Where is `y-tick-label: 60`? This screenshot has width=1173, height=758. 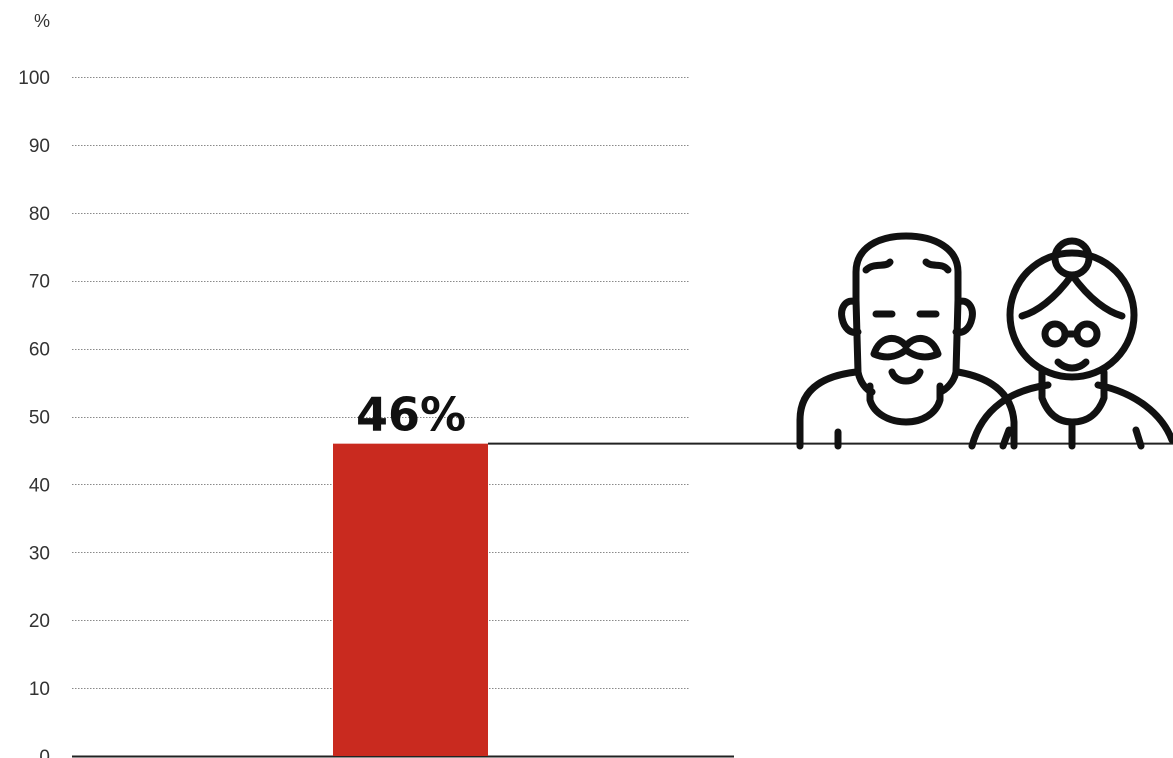
y-tick-label: 60 is located at coordinates (39, 350).